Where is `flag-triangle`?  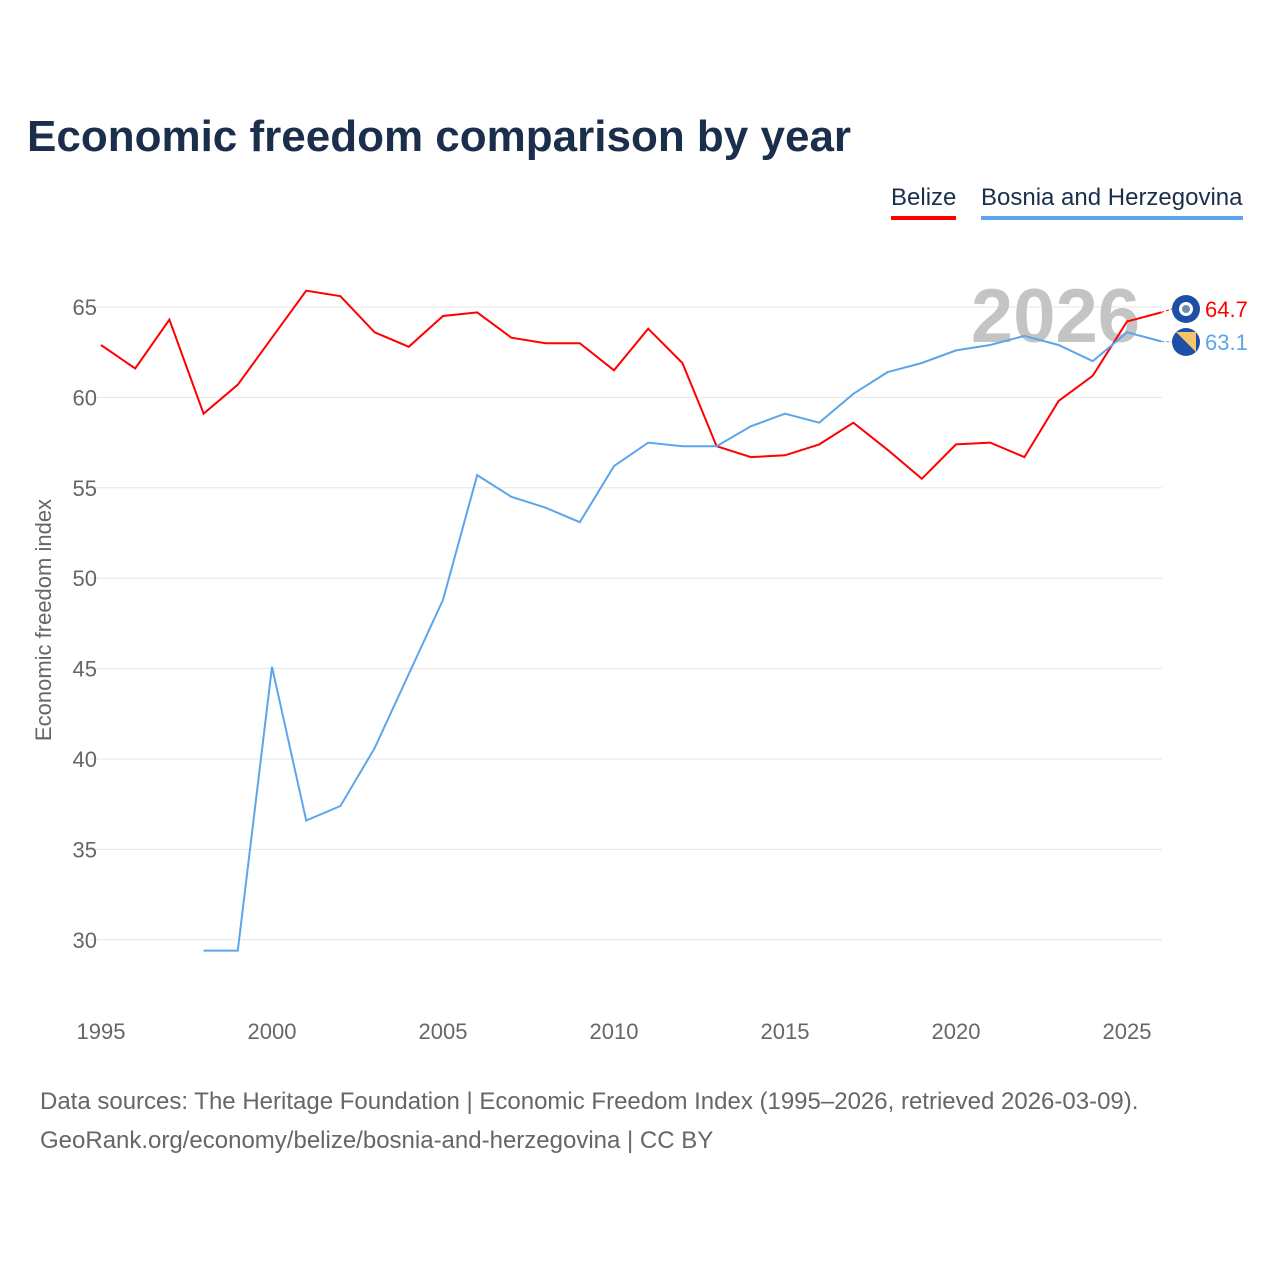
flag-triangle is located at coordinates (1186, 342).